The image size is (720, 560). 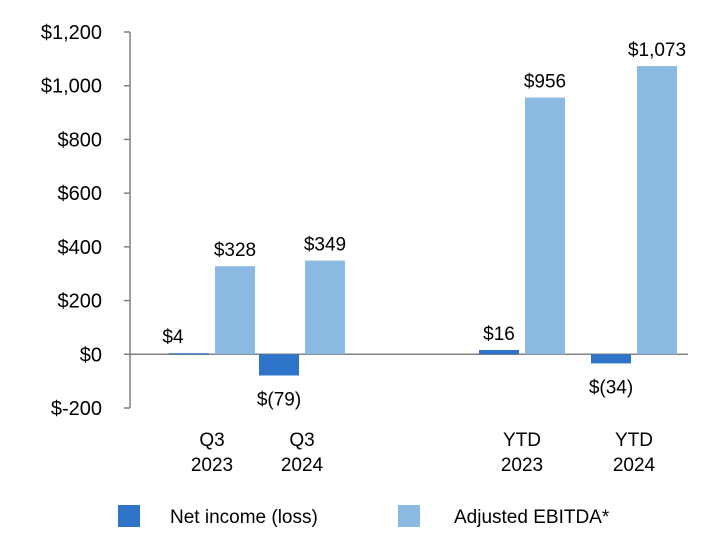 What do you see at coordinates (80, 302) in the screenshot?
I see `y-tick-label: $200` at bounding box center [80, 302].